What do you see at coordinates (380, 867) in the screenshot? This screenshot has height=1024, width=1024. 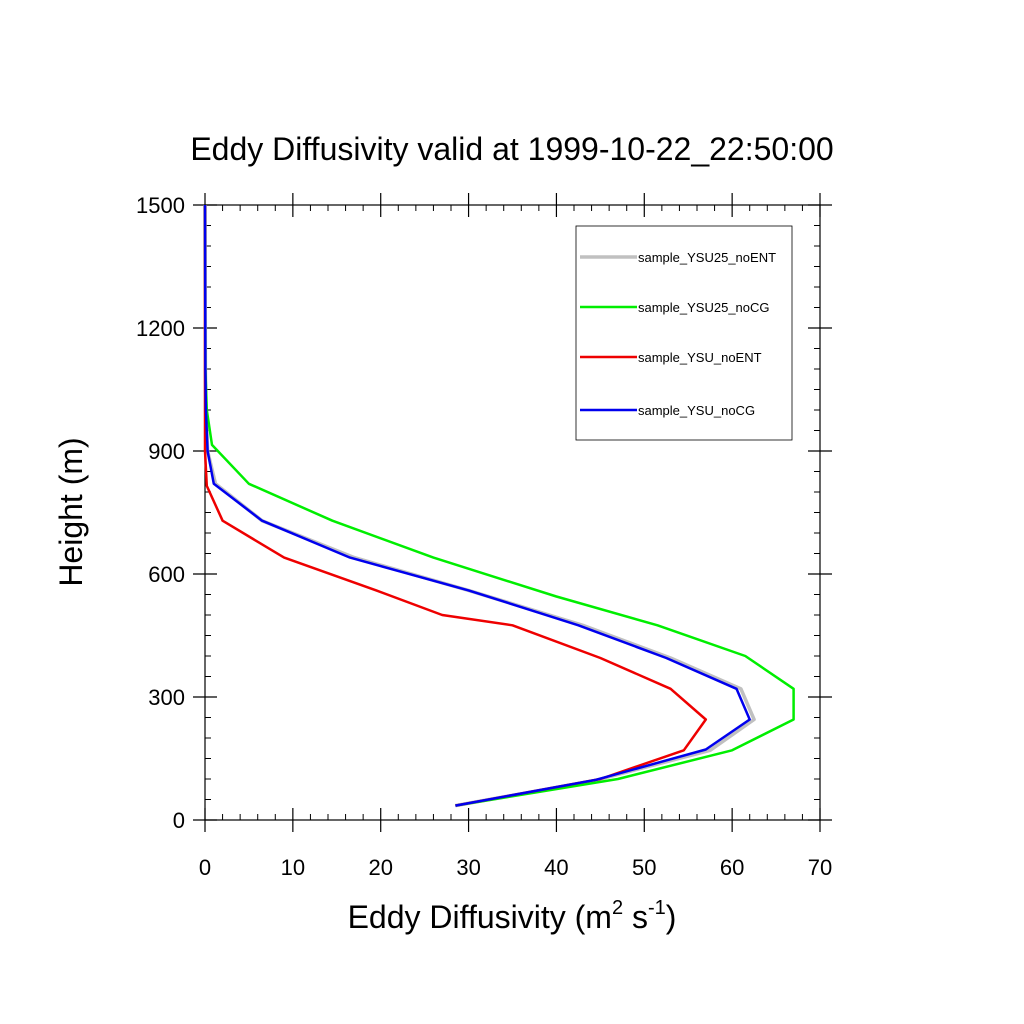 I see `x-tick-label: 20` at bounding box center [380, 867].